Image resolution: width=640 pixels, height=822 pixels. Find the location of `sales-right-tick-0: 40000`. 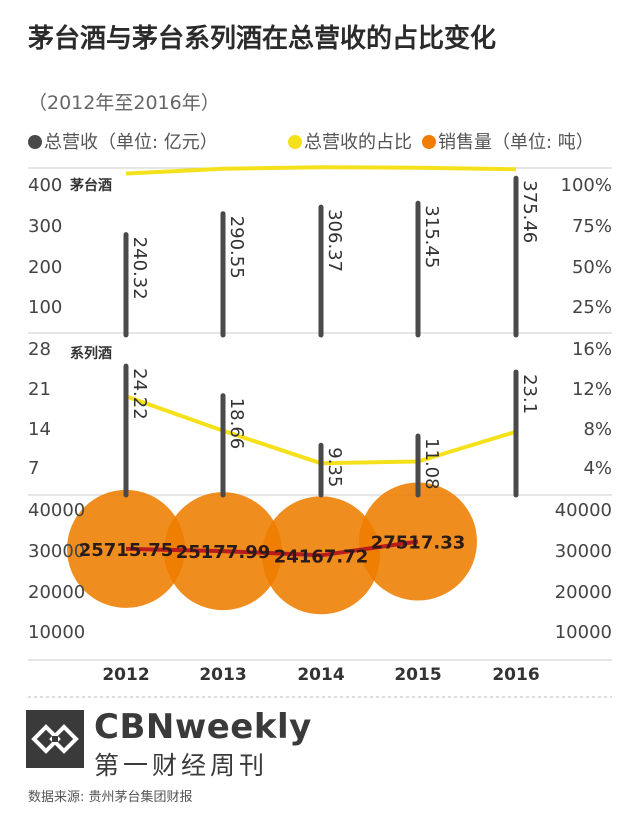

sales-right-tick-0: 40000 is located at coordinates (583, 510).